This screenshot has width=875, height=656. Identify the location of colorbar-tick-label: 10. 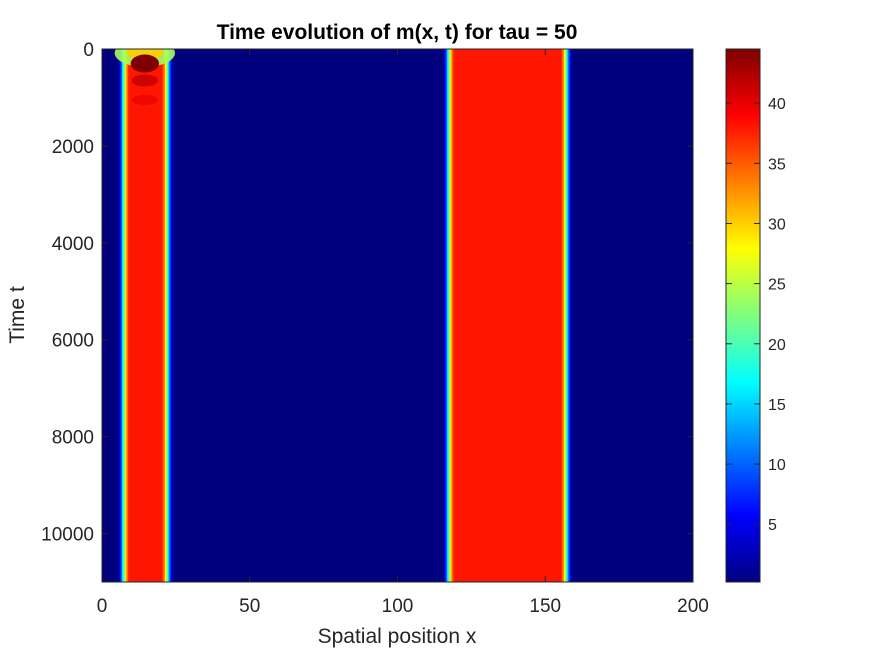
(777, 465).